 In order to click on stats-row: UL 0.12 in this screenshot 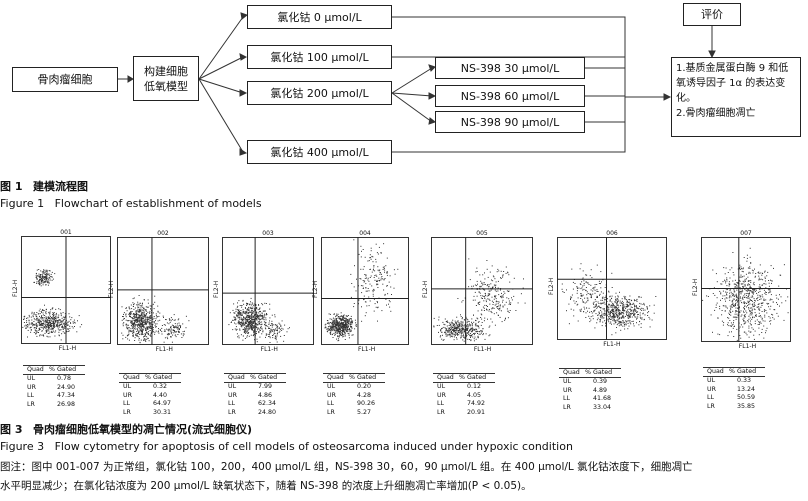, I will do `click(464, 387)`.